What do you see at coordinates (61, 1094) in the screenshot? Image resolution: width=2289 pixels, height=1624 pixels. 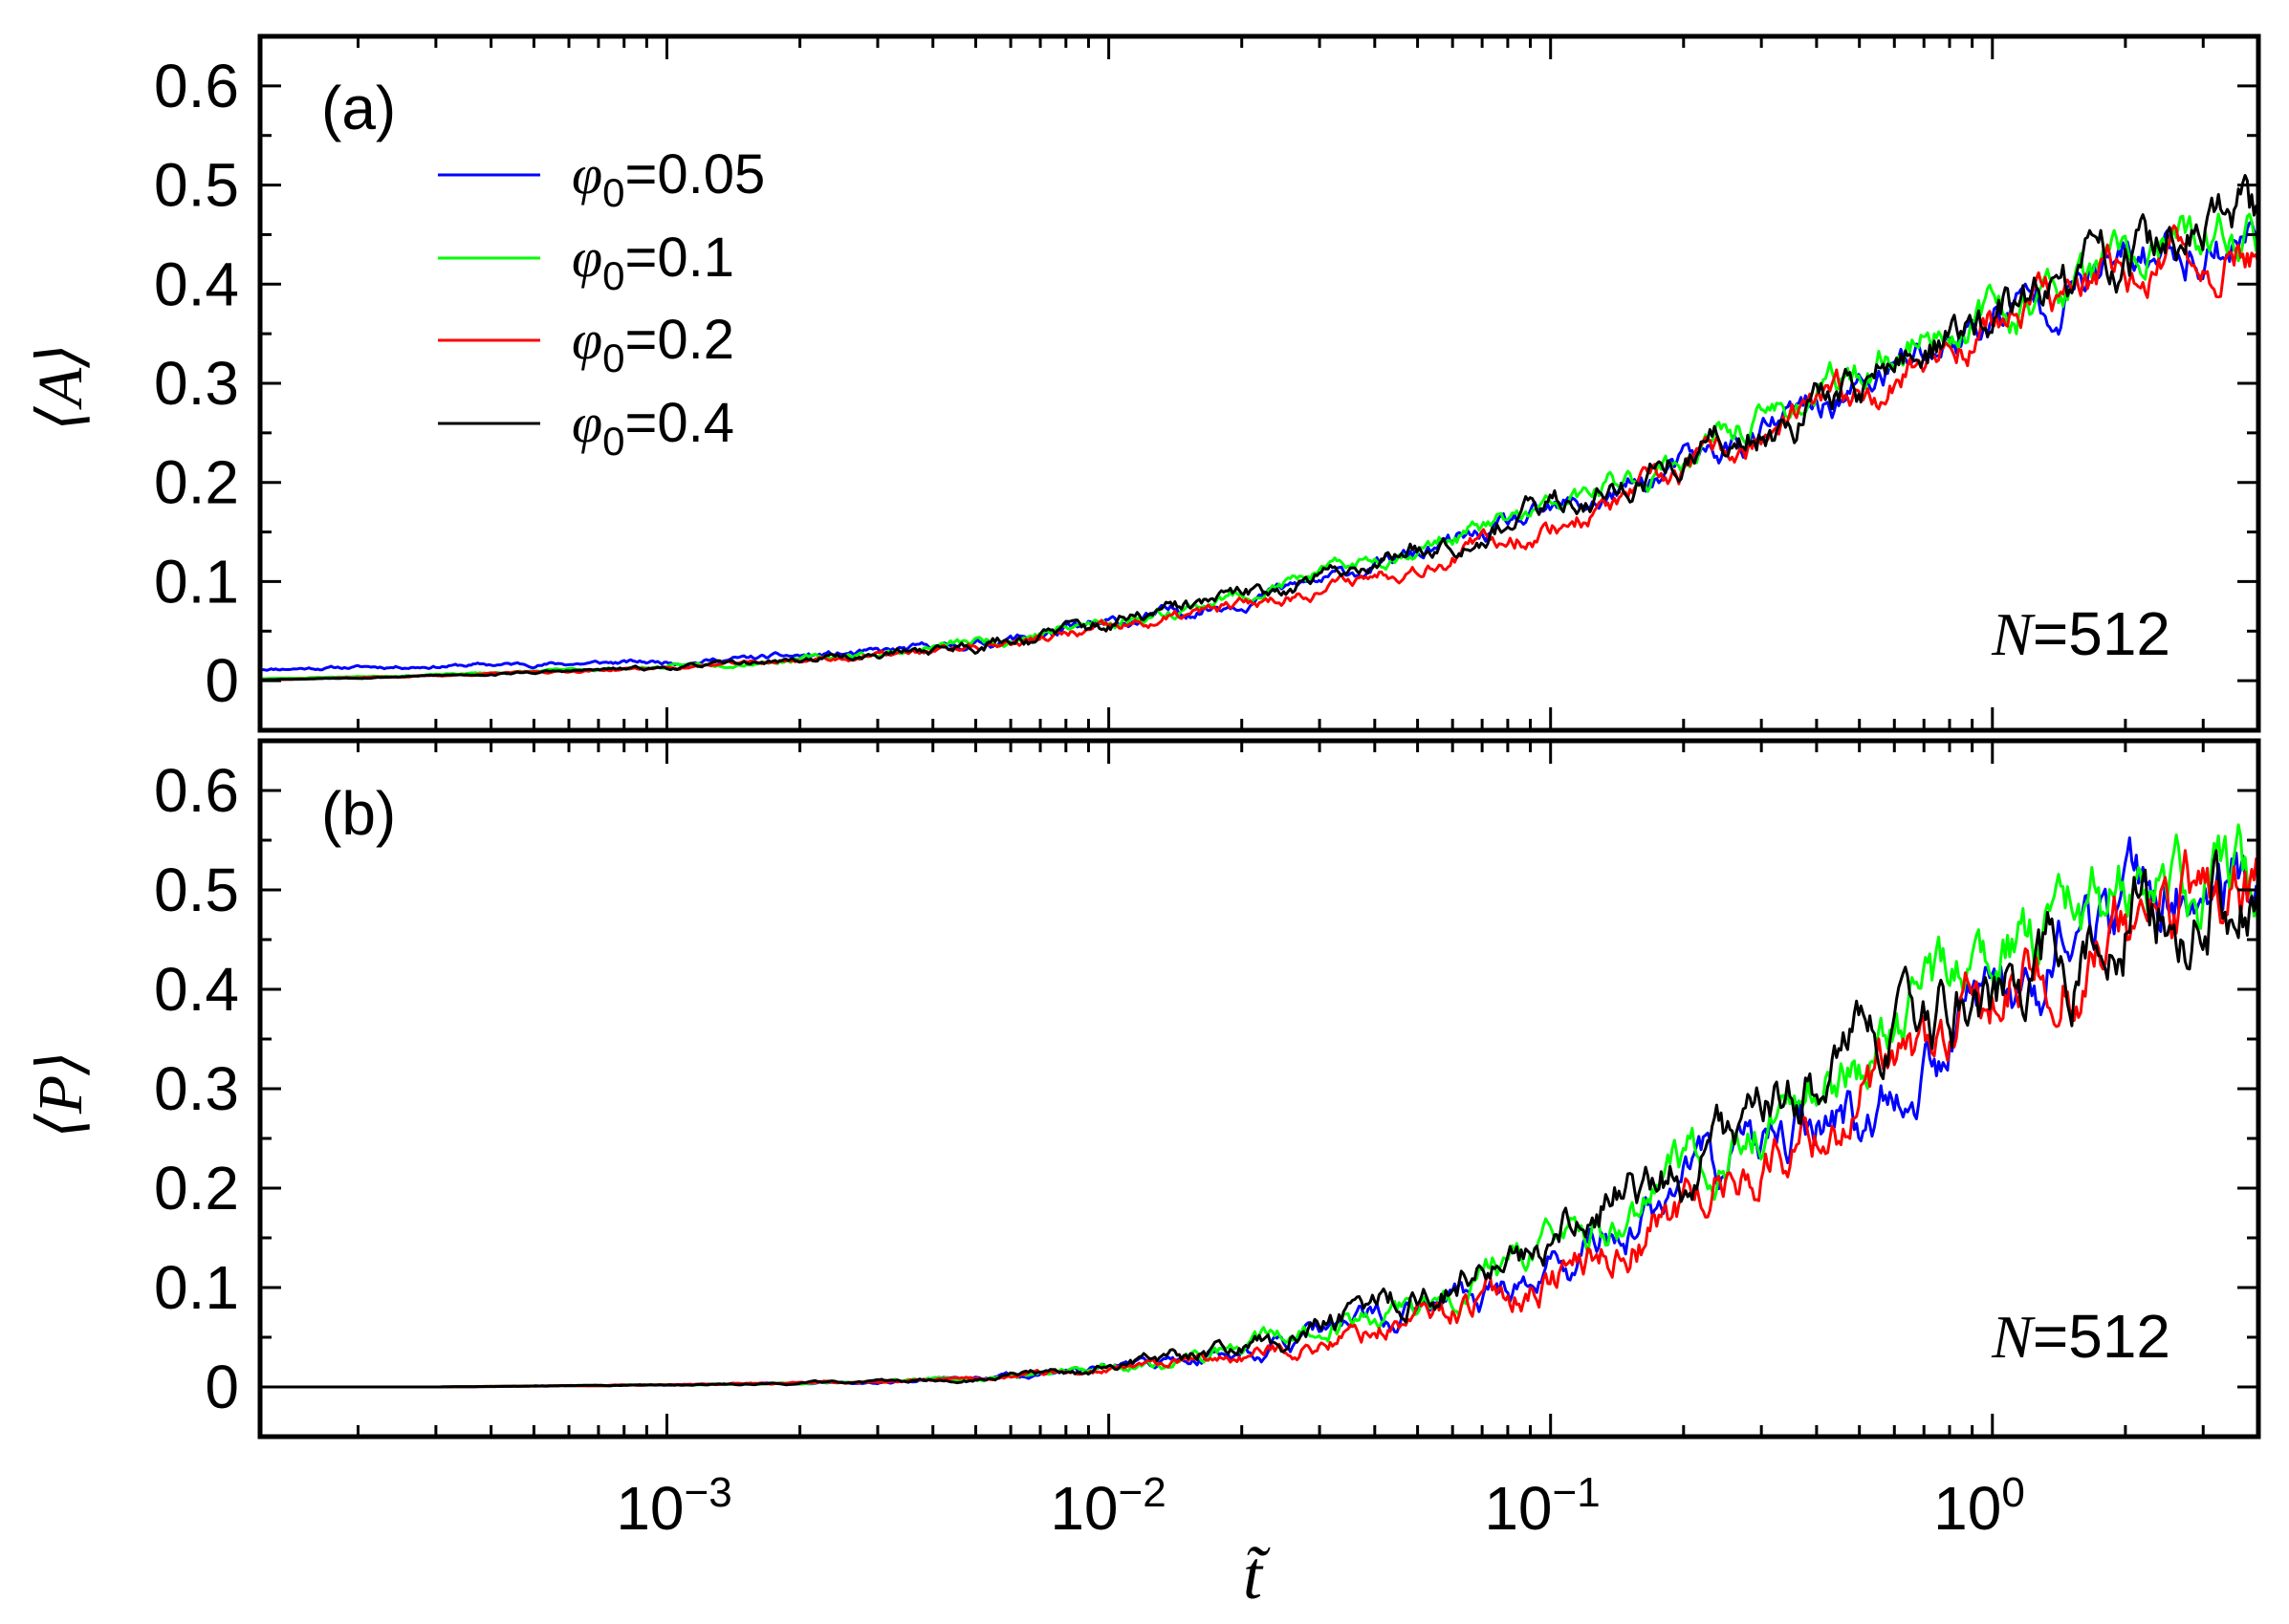 I see `panel-b-ylabel: ⟨P⟩` at bounding box center [61, 1094].